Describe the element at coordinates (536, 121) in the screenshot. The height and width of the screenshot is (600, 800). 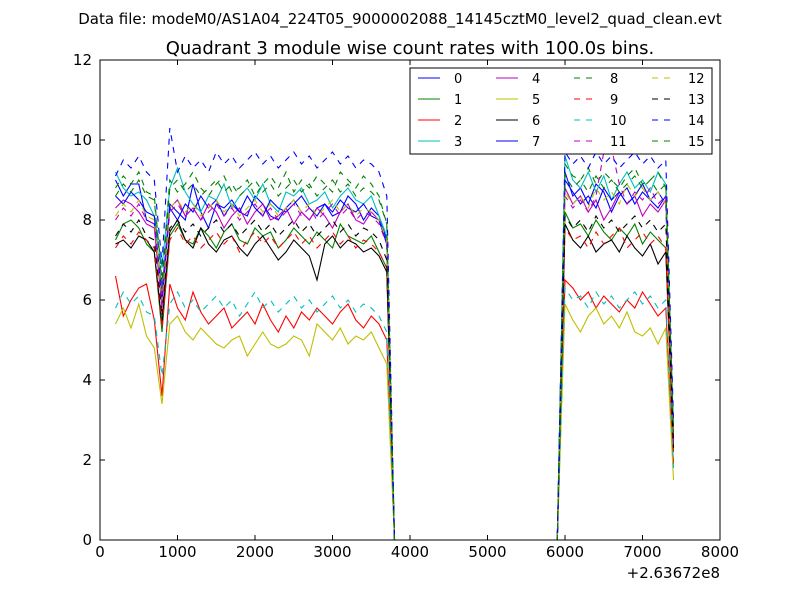
I see `legend-label-6: 6` at that location.